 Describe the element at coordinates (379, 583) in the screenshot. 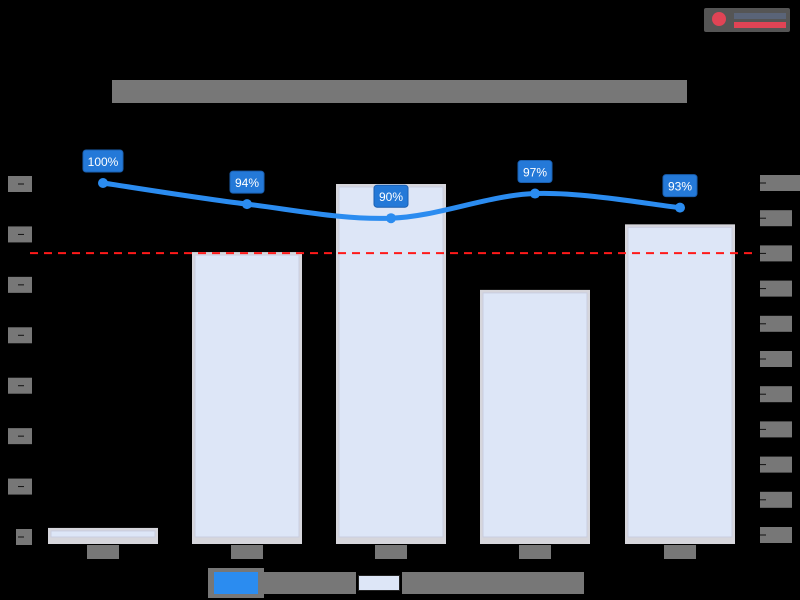

I see `legend-swatch-bar` at that location.